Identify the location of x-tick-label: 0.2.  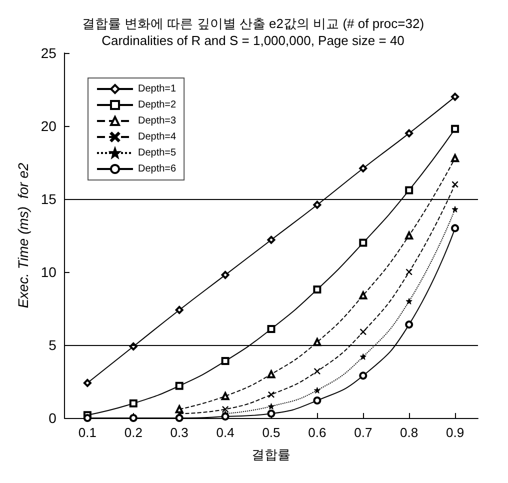
(133, 432).